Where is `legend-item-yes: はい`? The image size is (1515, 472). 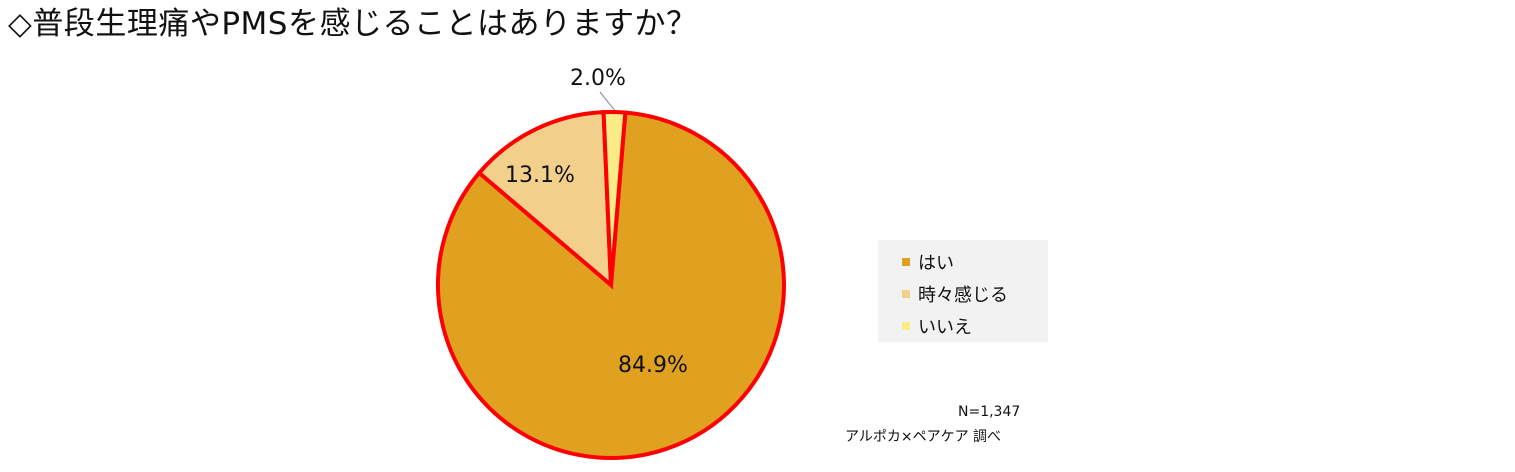
legend-item-yes: はい is located at coordinates (975, 262).